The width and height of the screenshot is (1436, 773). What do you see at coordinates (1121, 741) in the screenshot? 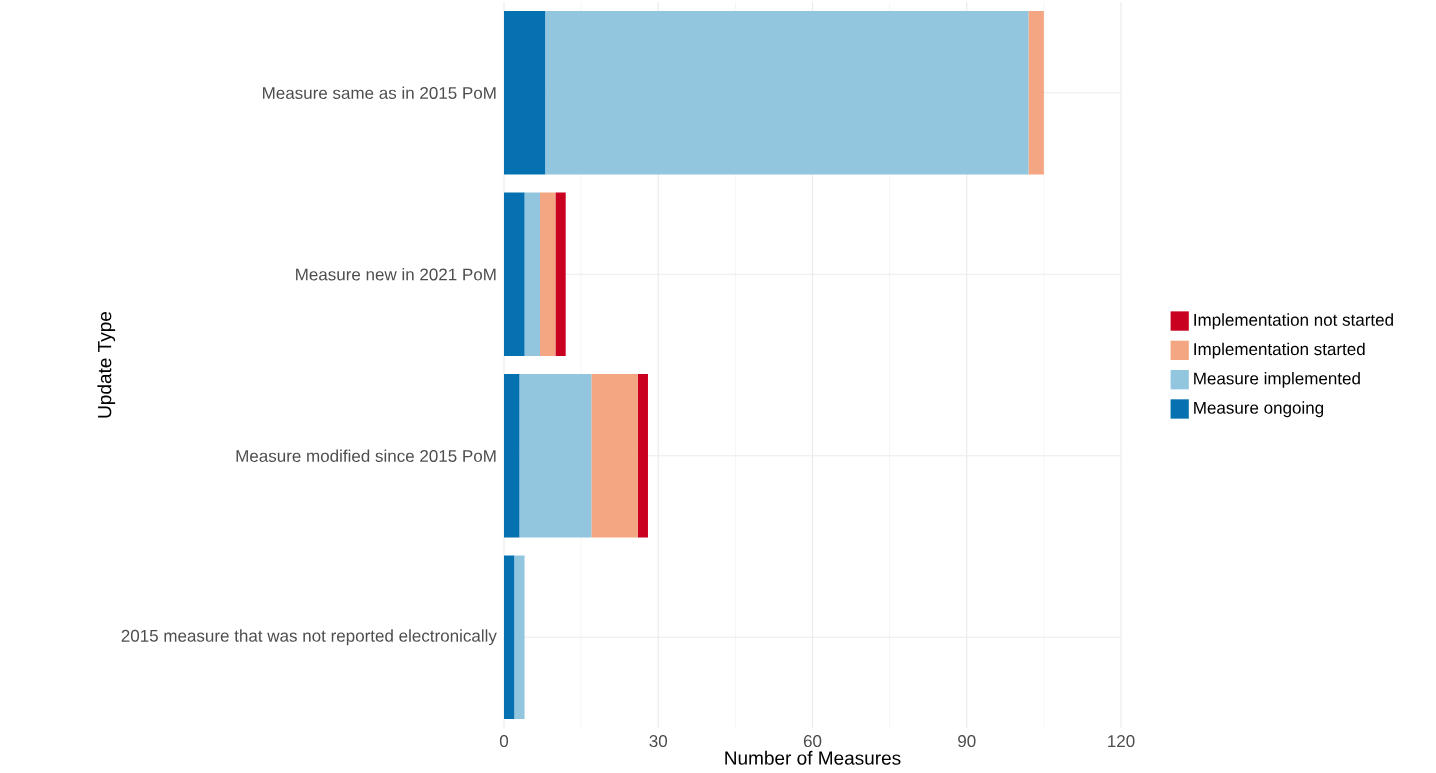
I see `x-tick-label: 120` at bounding box center [1121, 741].